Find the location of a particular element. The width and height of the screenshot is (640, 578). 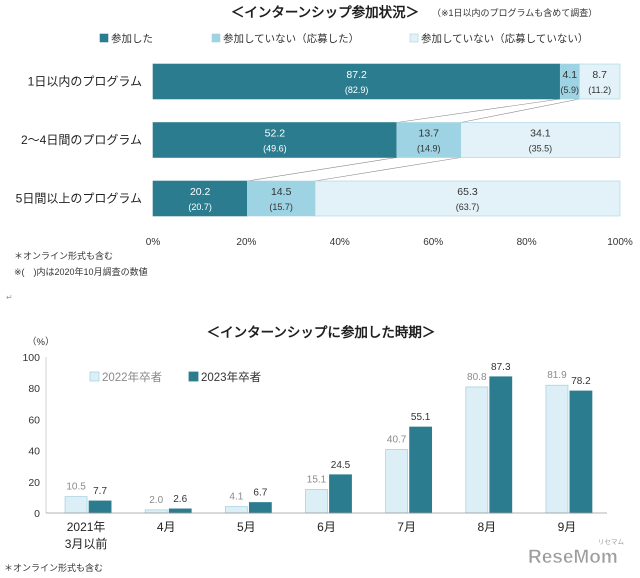

segment-prior-value-label: (20.7) is located at coordinates (200, 207).